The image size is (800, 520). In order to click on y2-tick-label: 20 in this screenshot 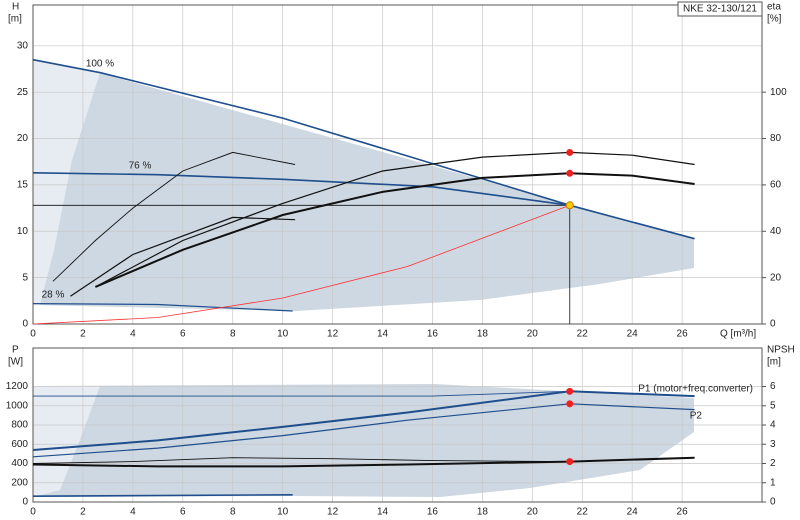, I will do `click(776, 277)`.